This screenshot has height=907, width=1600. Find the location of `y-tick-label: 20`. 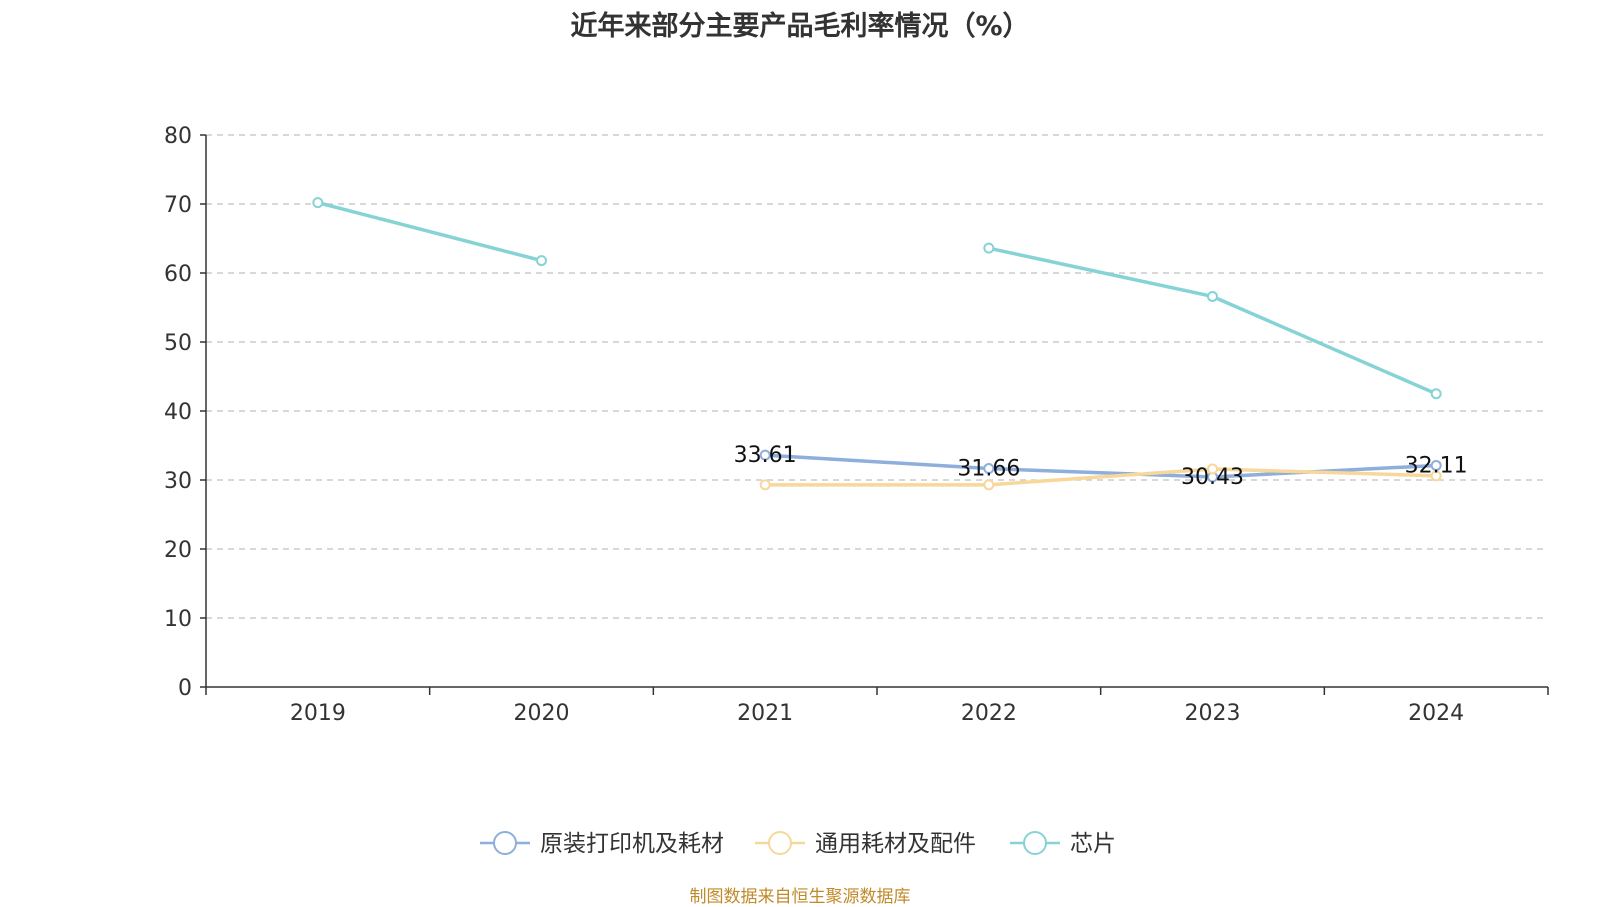

y-tick-label: 20 is located at coordinates (178, 550).